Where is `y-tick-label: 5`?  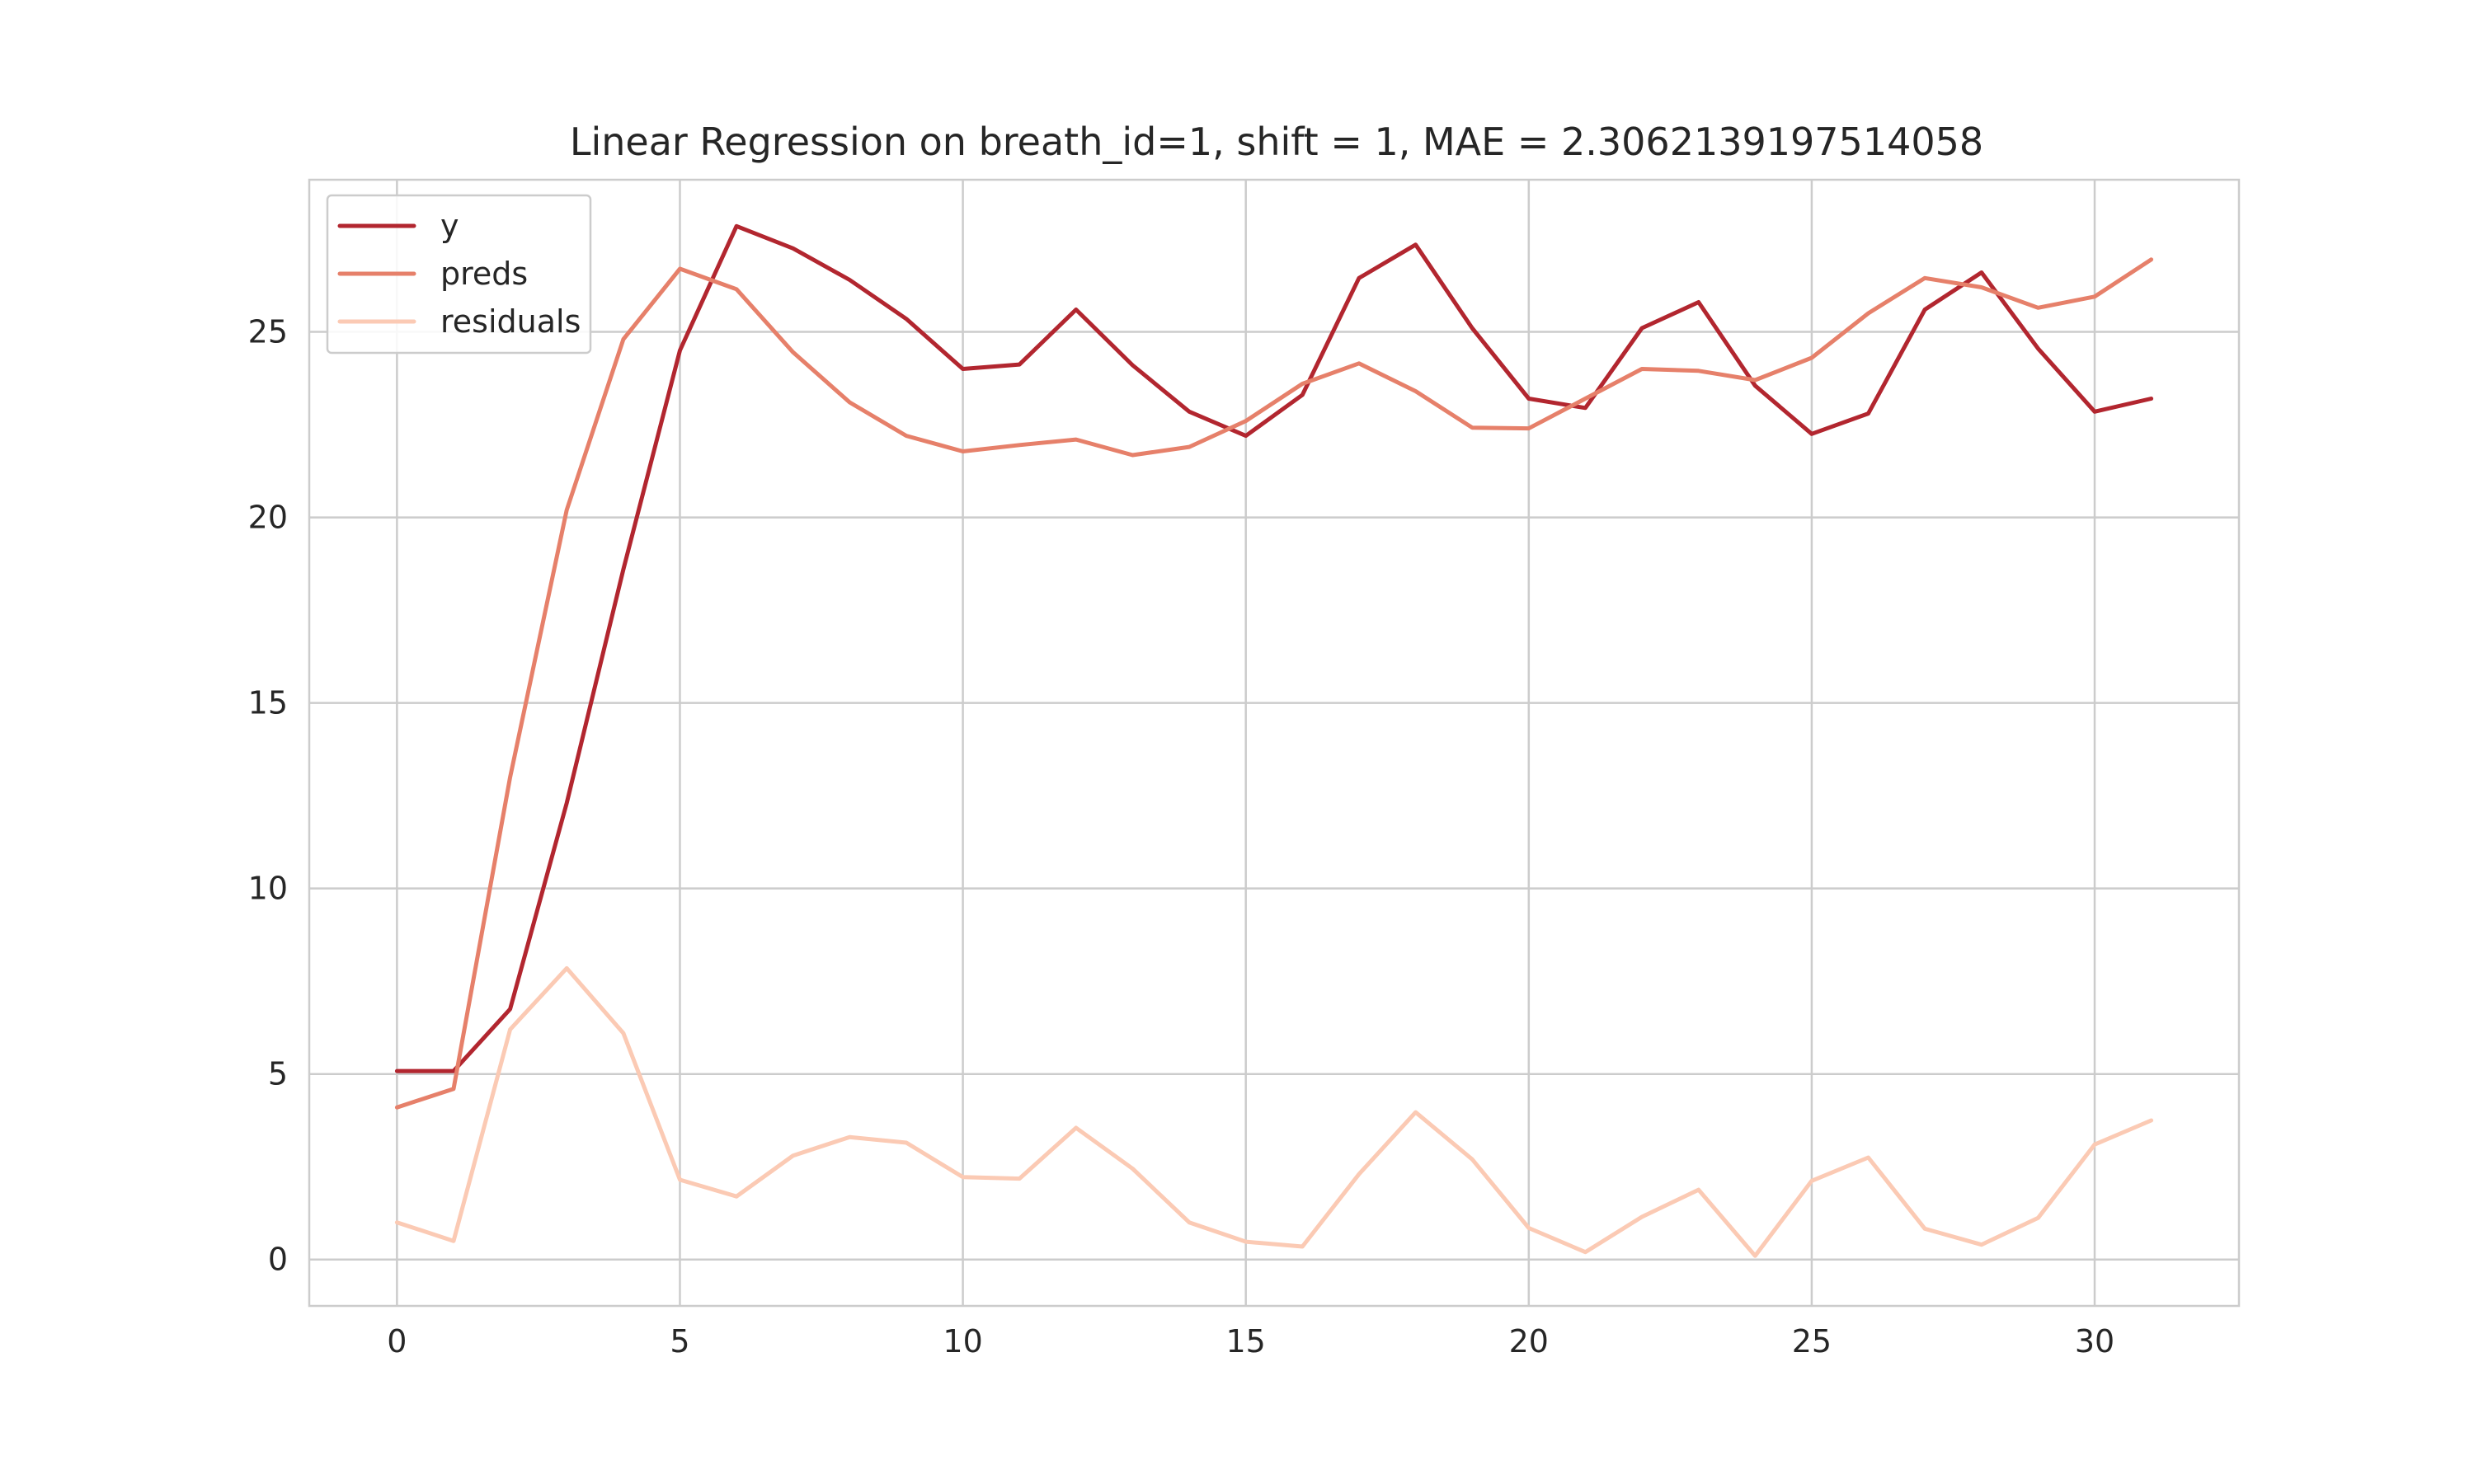 y-tick-label: 5 is located at coordinates (278, 1074).